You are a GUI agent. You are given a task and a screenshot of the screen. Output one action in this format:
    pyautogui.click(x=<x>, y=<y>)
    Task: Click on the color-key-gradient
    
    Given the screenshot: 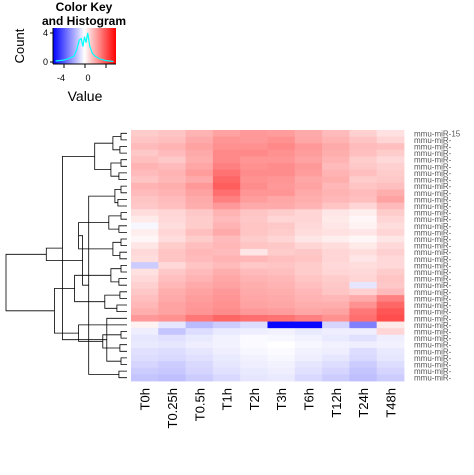 What is the action you would take?
    pyautogui.click(x=84, y=46)
    